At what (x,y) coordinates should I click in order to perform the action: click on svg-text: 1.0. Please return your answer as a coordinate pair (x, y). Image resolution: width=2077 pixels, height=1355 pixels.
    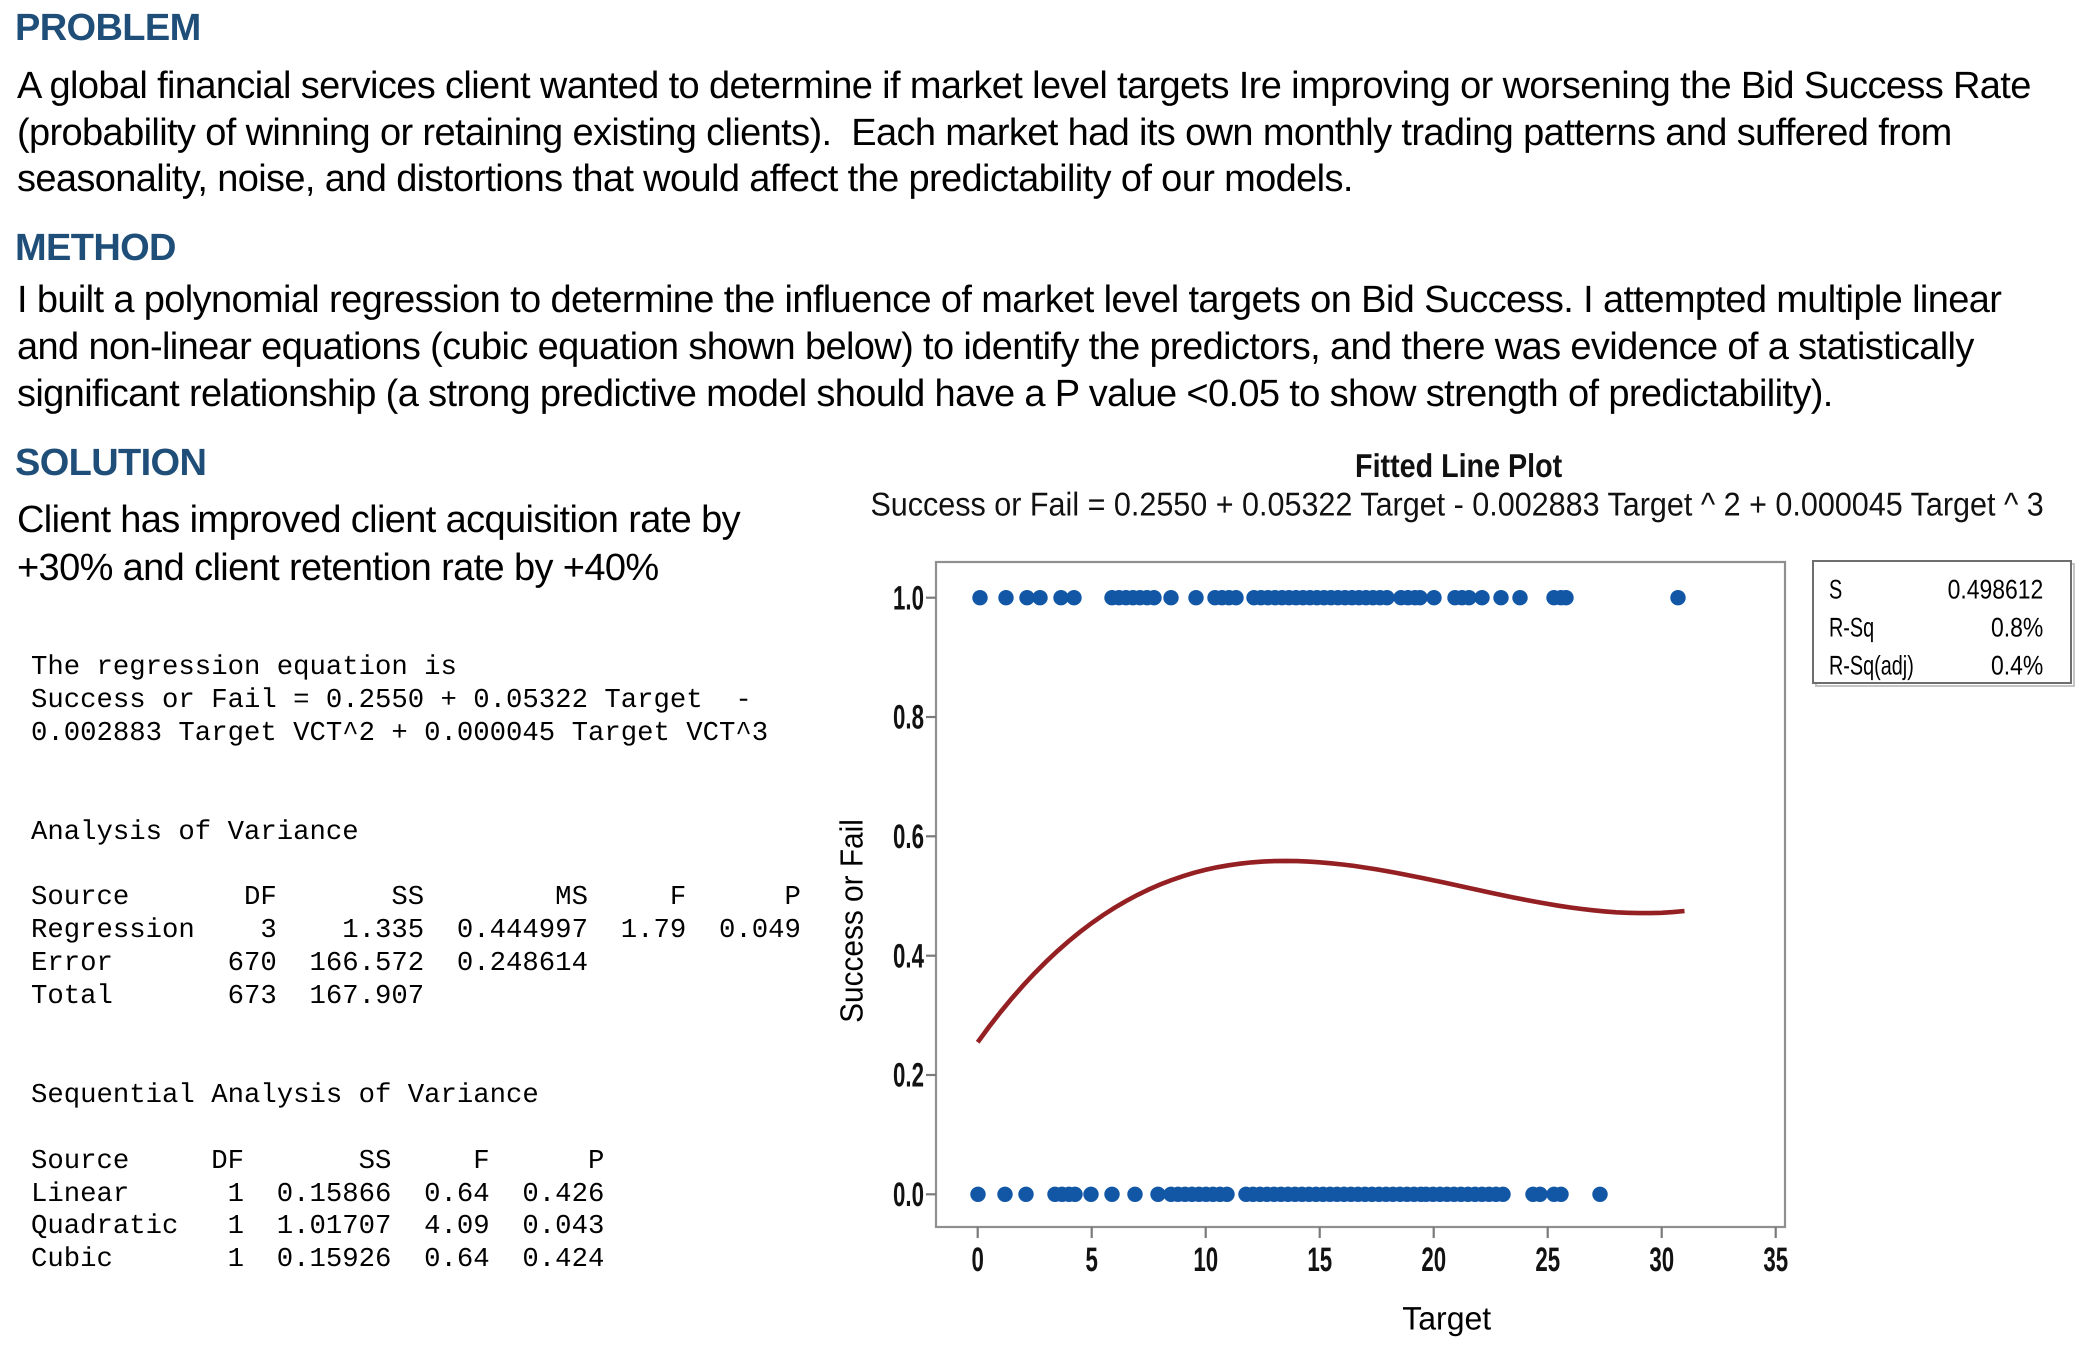
    Looking at the image, I should click on (908, 598).